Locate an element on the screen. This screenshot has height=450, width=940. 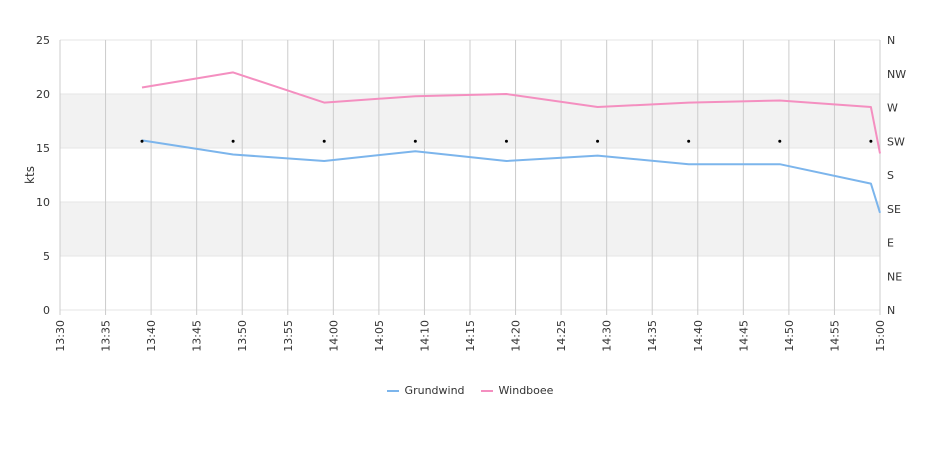
y2-tick-label-7: NW is located at coordinates (896, 74).